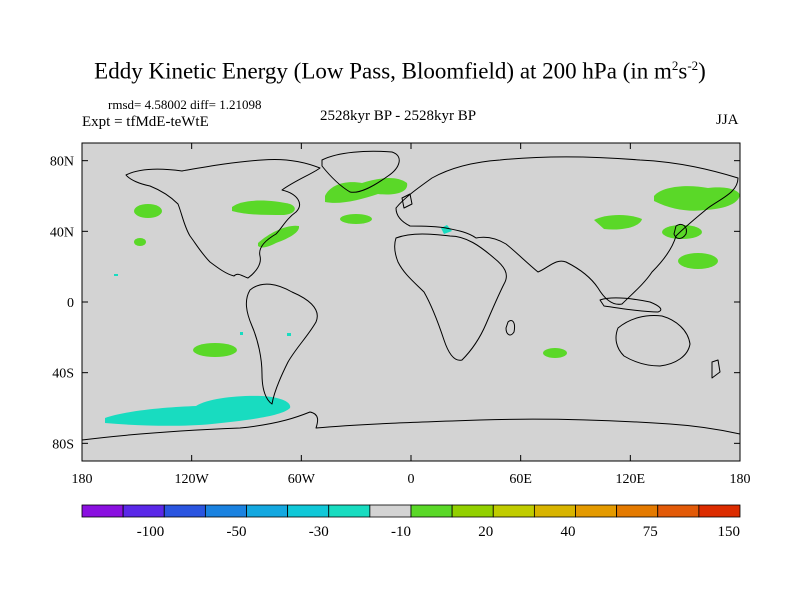 This screenshot has height=600, width=800. What do you see at coordinates (63, 374) in the screenshot?
I see `y-tick-label: 40S` at bounding box center [63, 374].